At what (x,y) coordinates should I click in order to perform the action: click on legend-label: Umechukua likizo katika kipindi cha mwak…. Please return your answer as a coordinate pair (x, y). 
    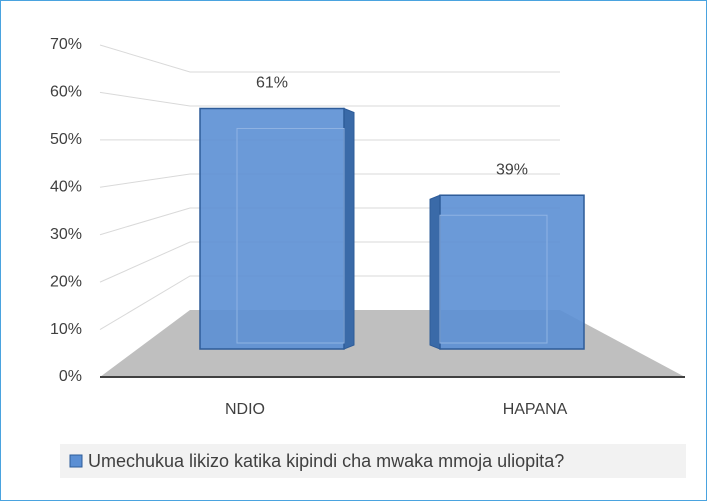
    Looking at the image, I should click on (326, 461).